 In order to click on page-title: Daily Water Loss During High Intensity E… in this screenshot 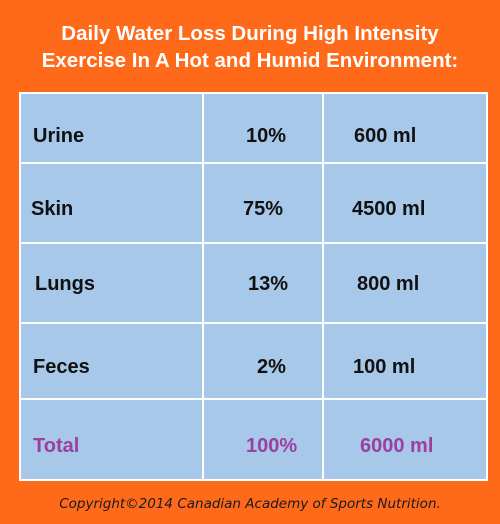, I will do `click(250, 47)`.